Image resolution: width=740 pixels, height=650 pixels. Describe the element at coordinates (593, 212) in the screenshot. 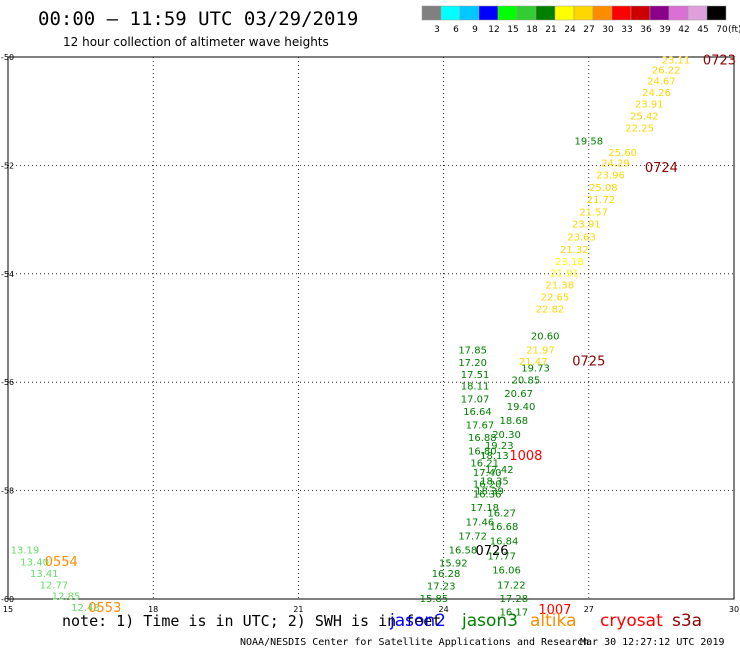

I see `wave-height-label: 21.57` at that location.